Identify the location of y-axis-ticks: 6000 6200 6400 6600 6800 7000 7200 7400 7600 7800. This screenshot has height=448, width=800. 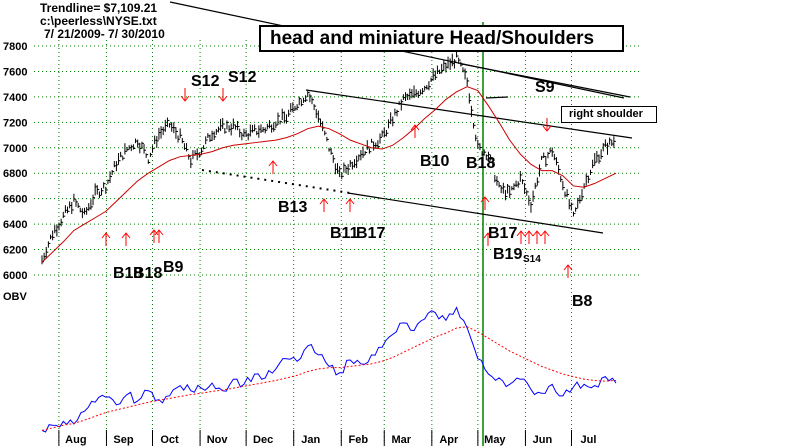
(15, 161).